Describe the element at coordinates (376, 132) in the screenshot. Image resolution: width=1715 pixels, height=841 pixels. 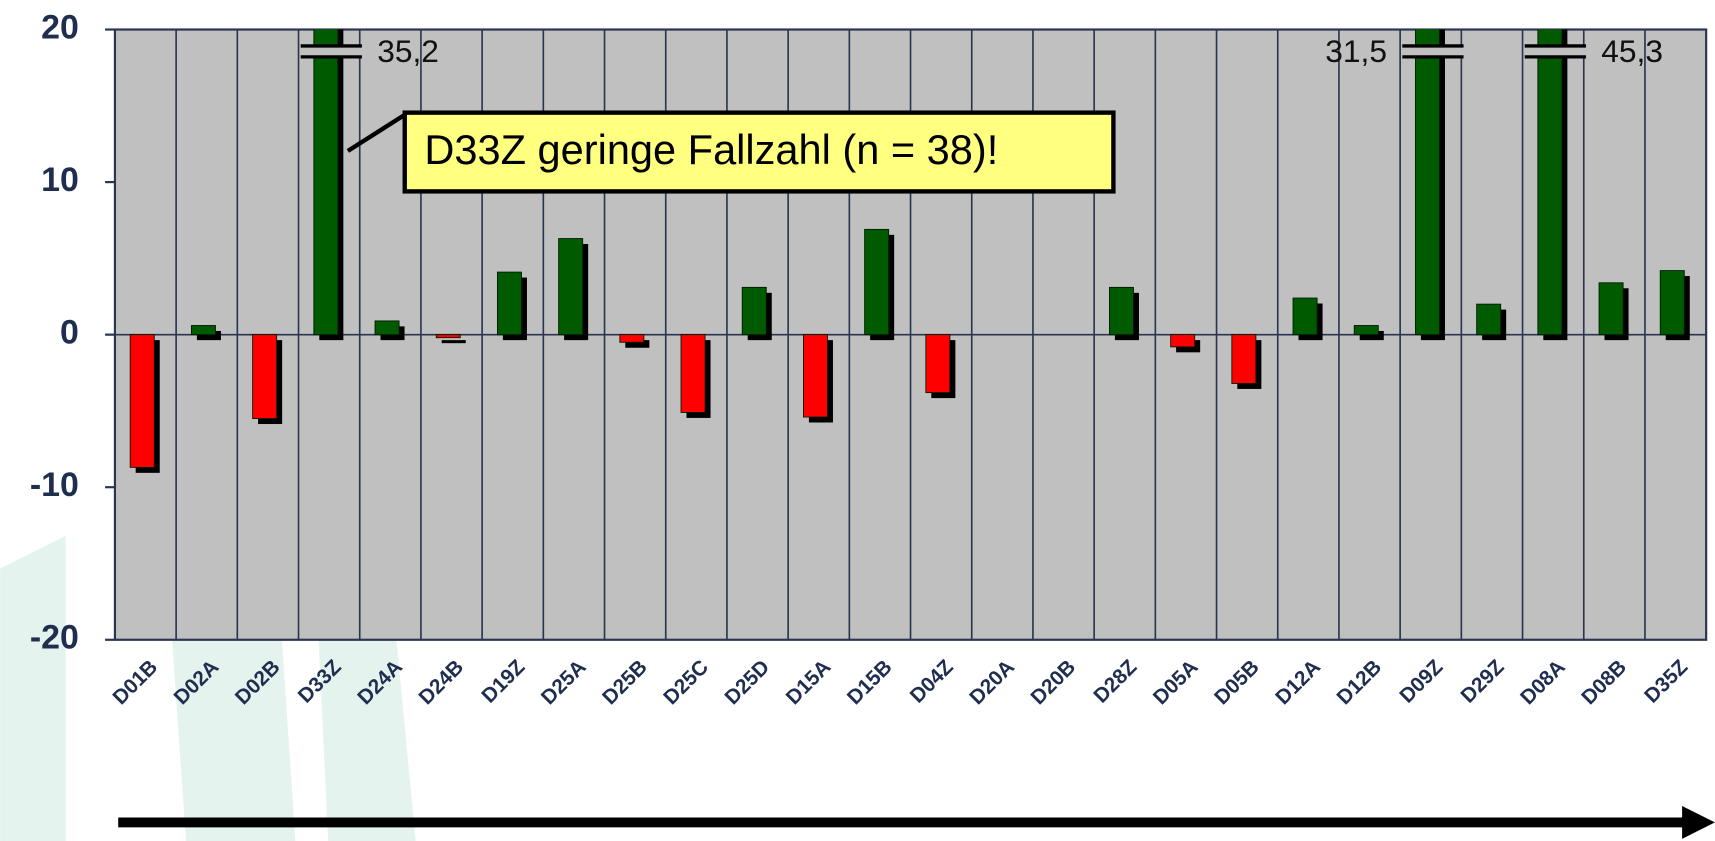
I see `annotation-leader` at that location.